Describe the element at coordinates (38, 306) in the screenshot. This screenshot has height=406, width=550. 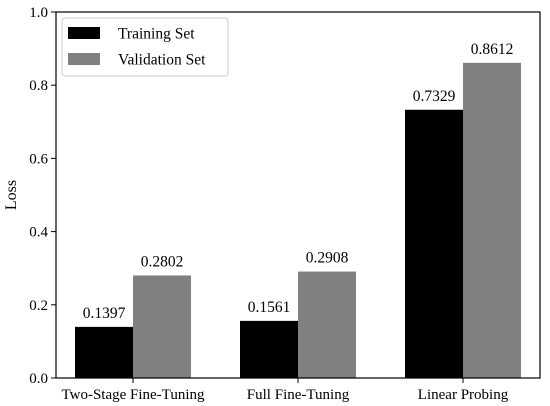
I see `y-tick-label: 0.2` at that location.